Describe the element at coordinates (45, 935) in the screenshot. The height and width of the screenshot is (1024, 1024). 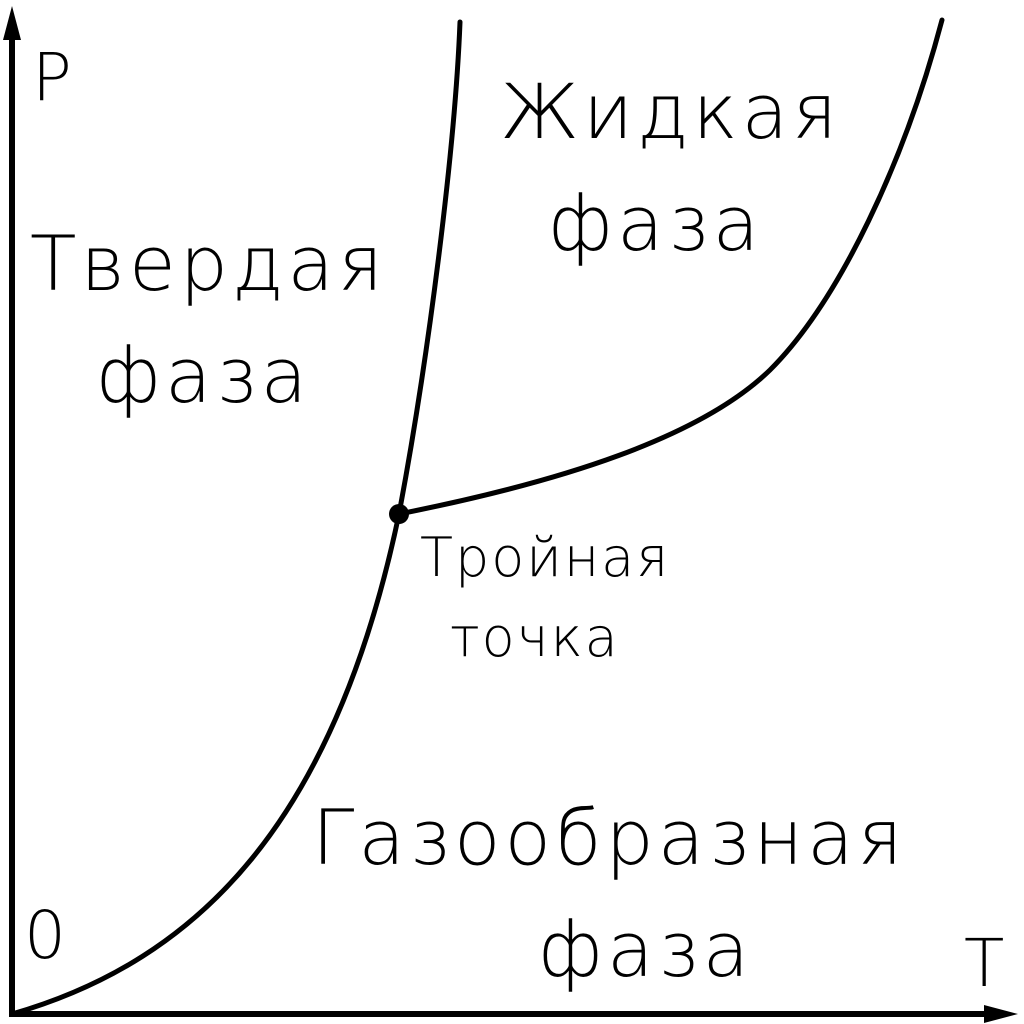
I see `origin-label: 0` at that location.